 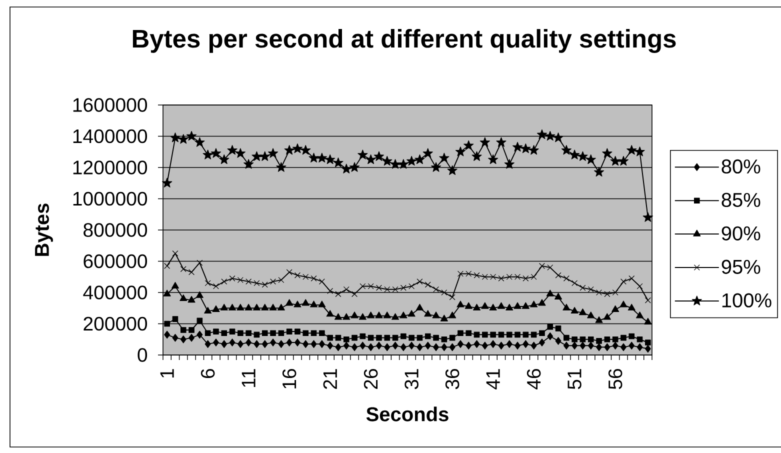 I want to click on chart-title: Bytes per second at different quality settings, so click(x=404, y=41).